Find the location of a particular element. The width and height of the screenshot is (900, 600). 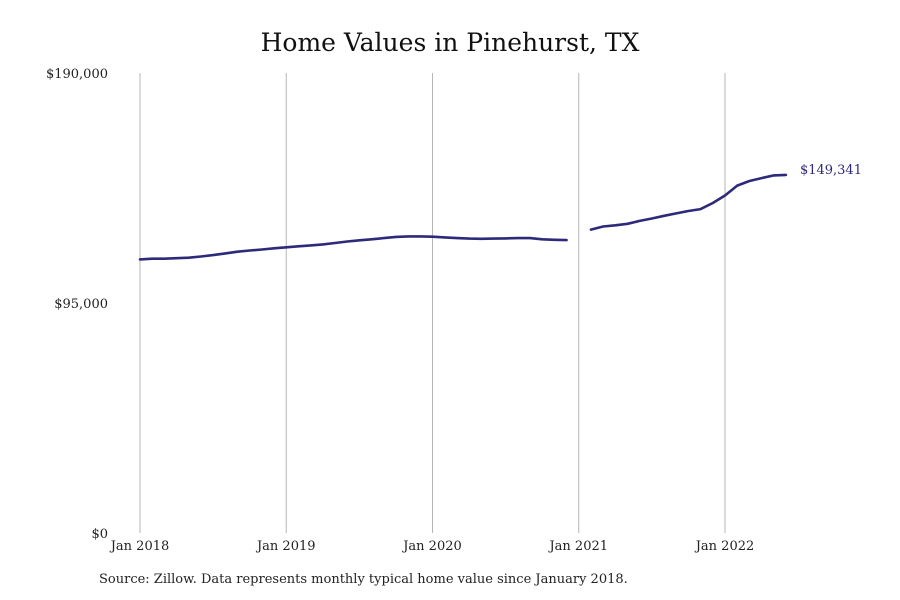

y-tick-label: $95,000 is located at coordinates (81, 304).